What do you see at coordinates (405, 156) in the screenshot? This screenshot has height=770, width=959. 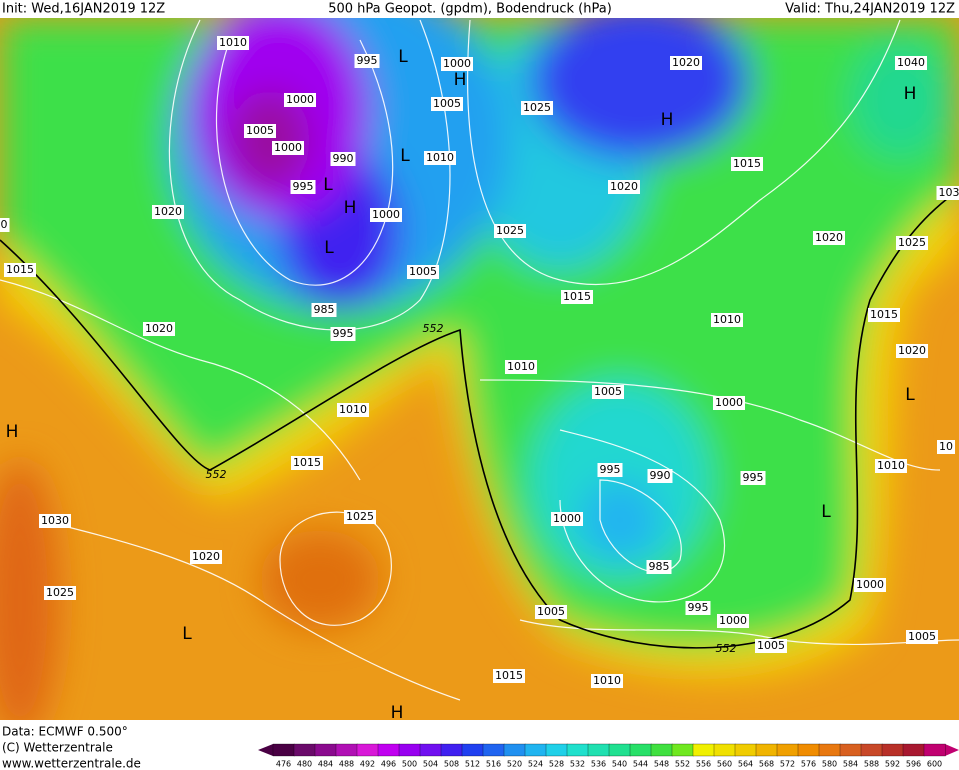 I see `pressure-center: L` at bounding box center [405, 156].